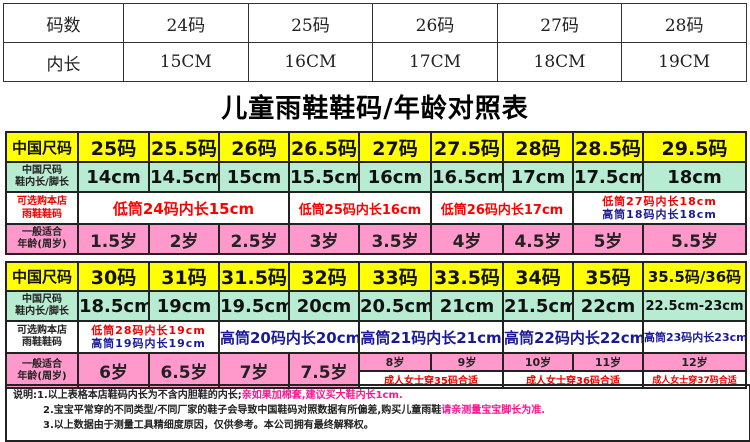  I want to click on cell: 低筒25码内长16cm, so click(360, 208).